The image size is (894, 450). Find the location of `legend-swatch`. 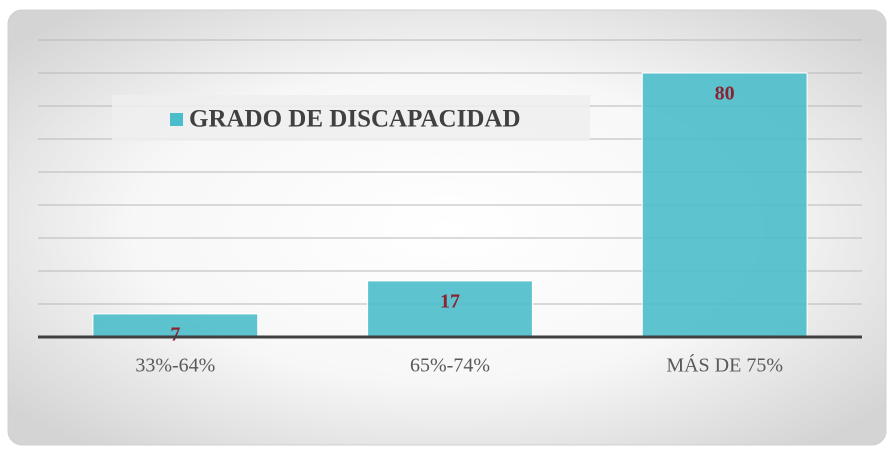

legend-swatch is located at coordinates (176, 119).